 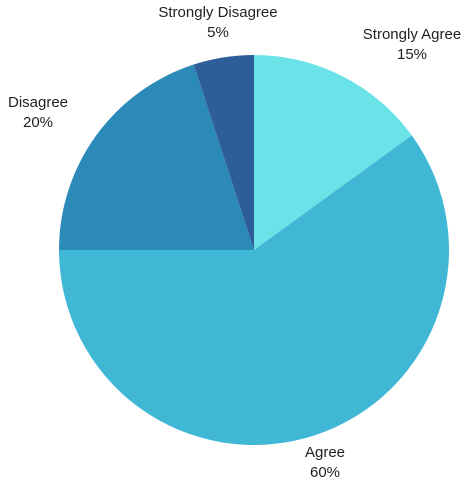 What do you see at coordinates (333, 152) in the screenshot?
I see `pie-slice-strongly-agree` at bounding box center [333, 152].